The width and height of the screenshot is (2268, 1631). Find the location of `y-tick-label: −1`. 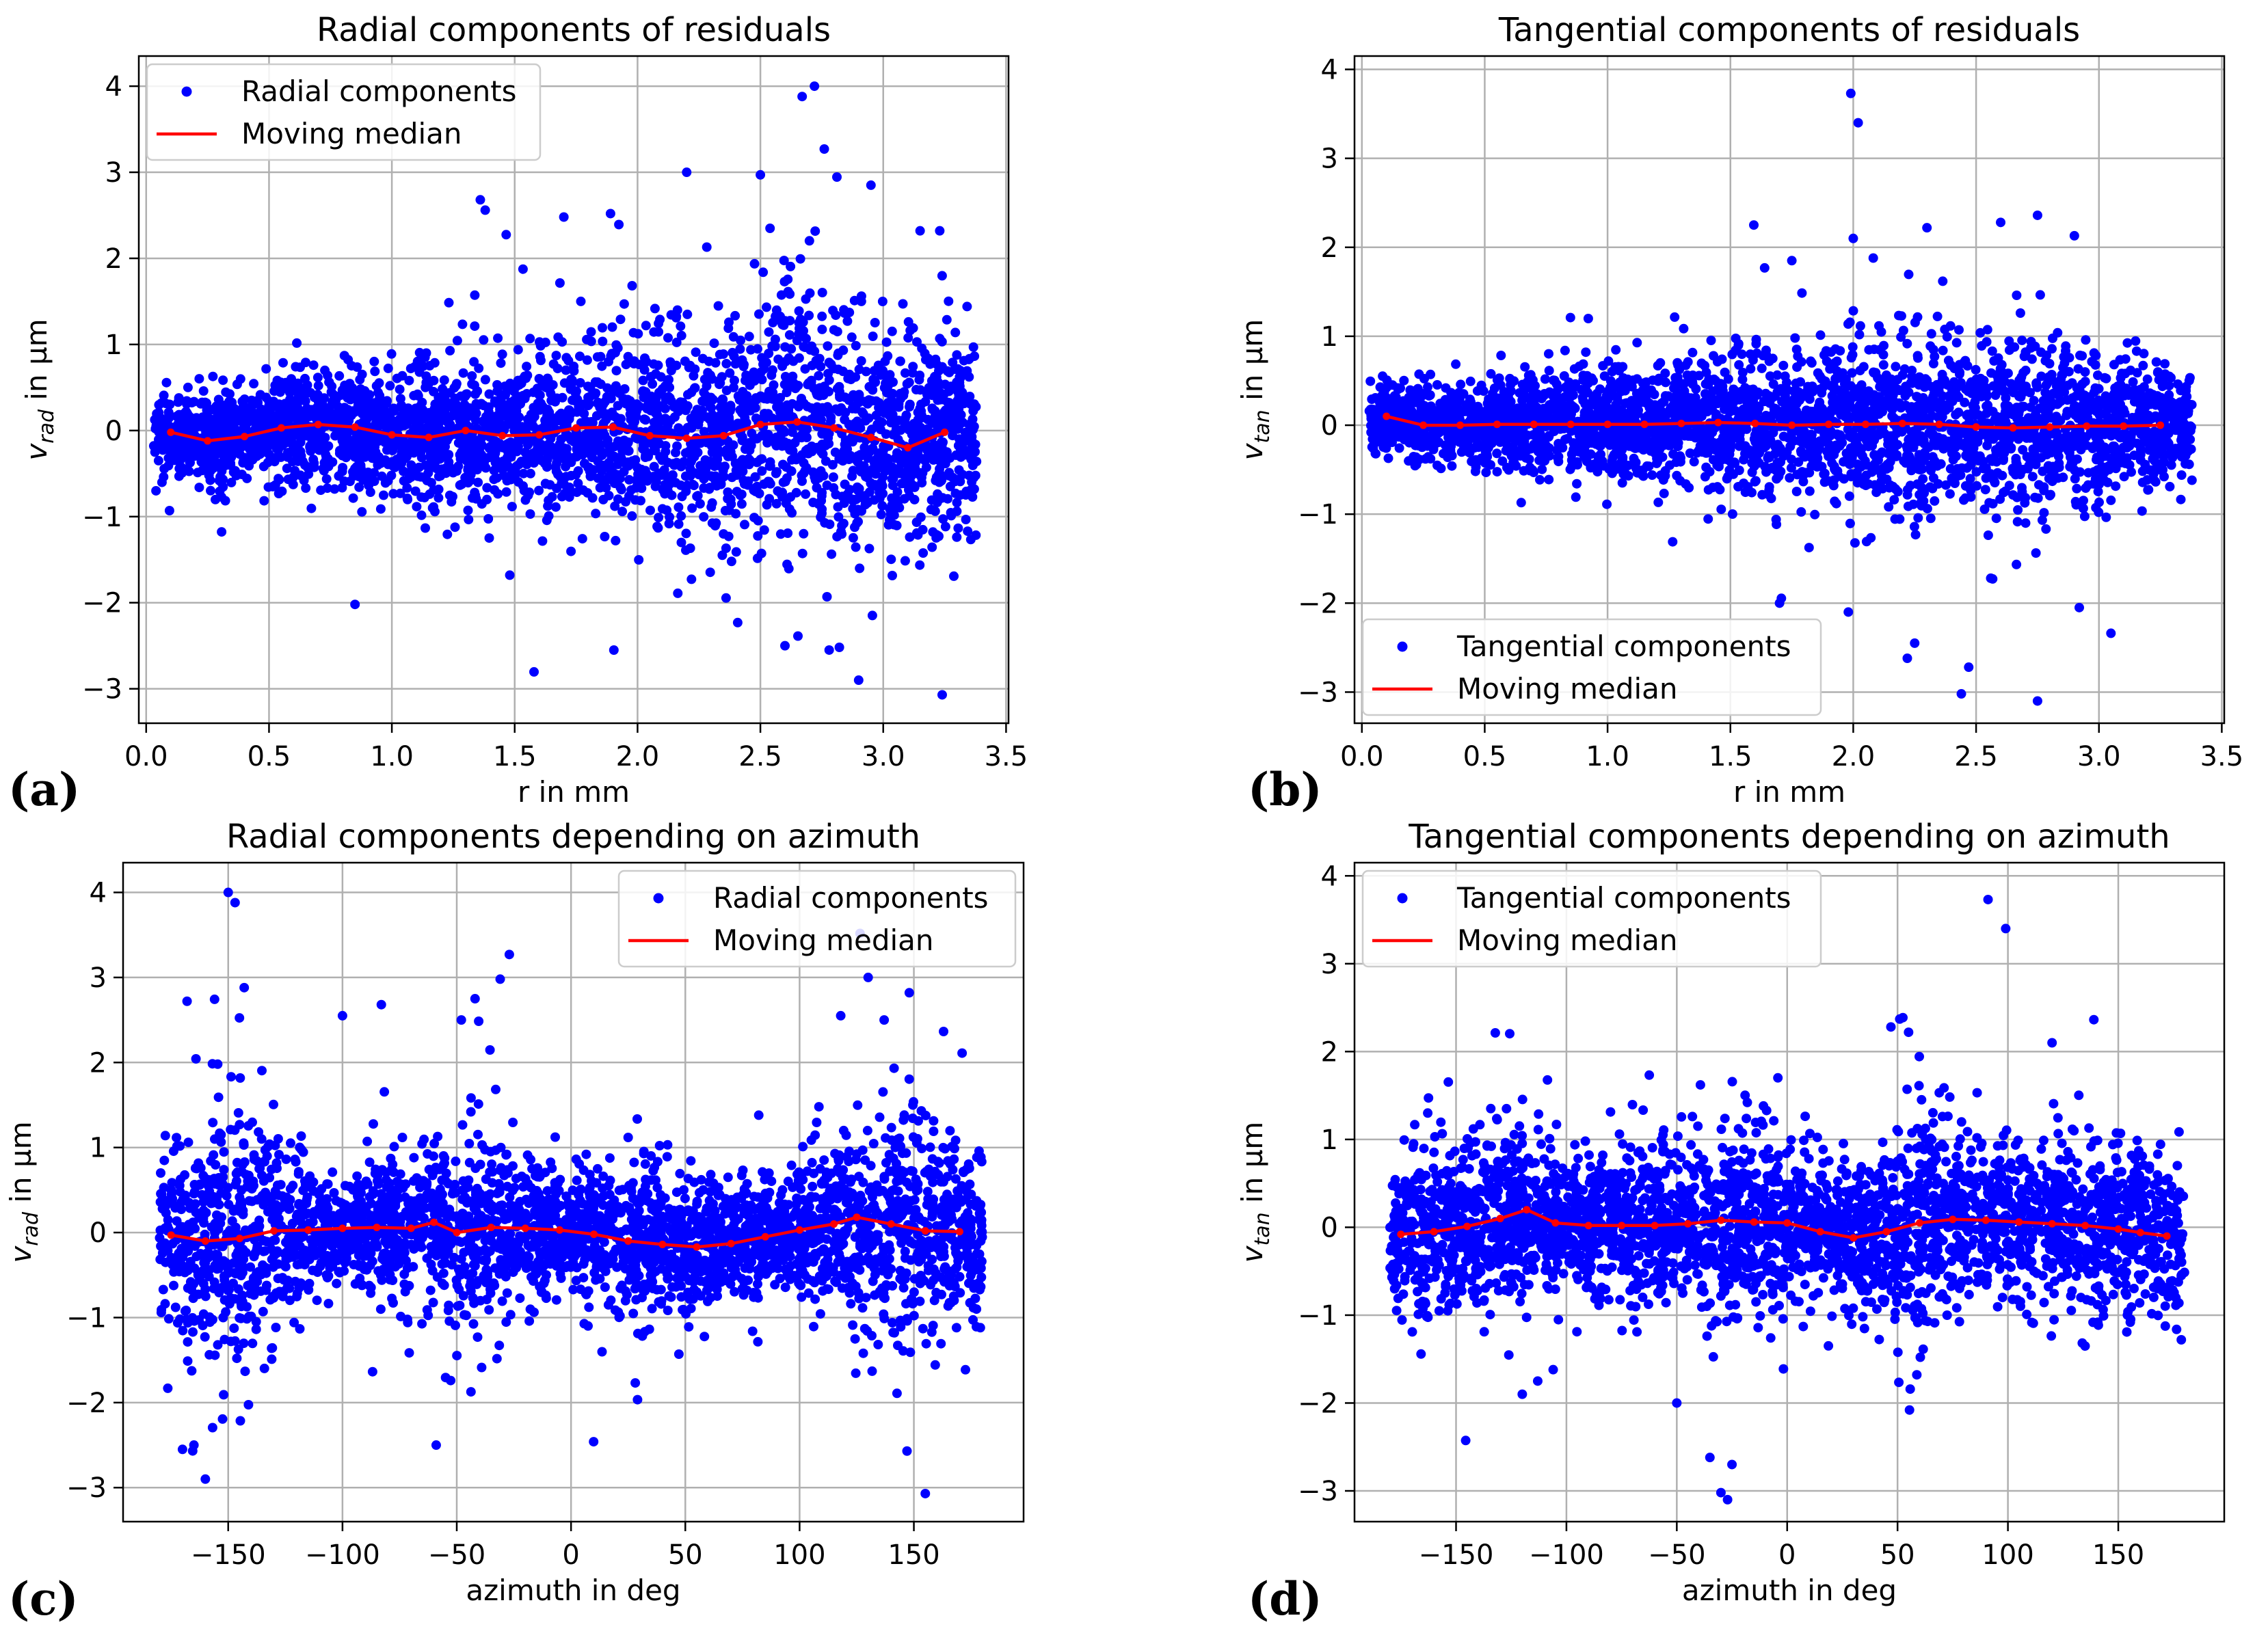

y-tick-label: −1 is located at coordinates (102, 517).